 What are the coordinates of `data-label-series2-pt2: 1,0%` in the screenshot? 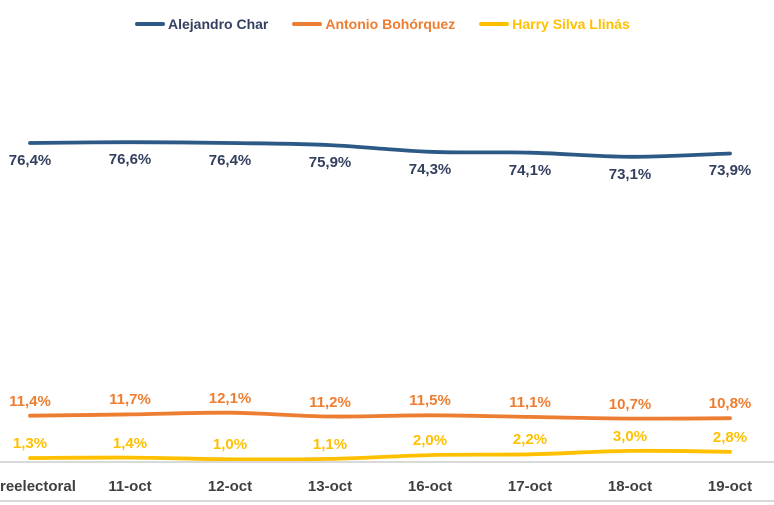 It's located at (230, 445).